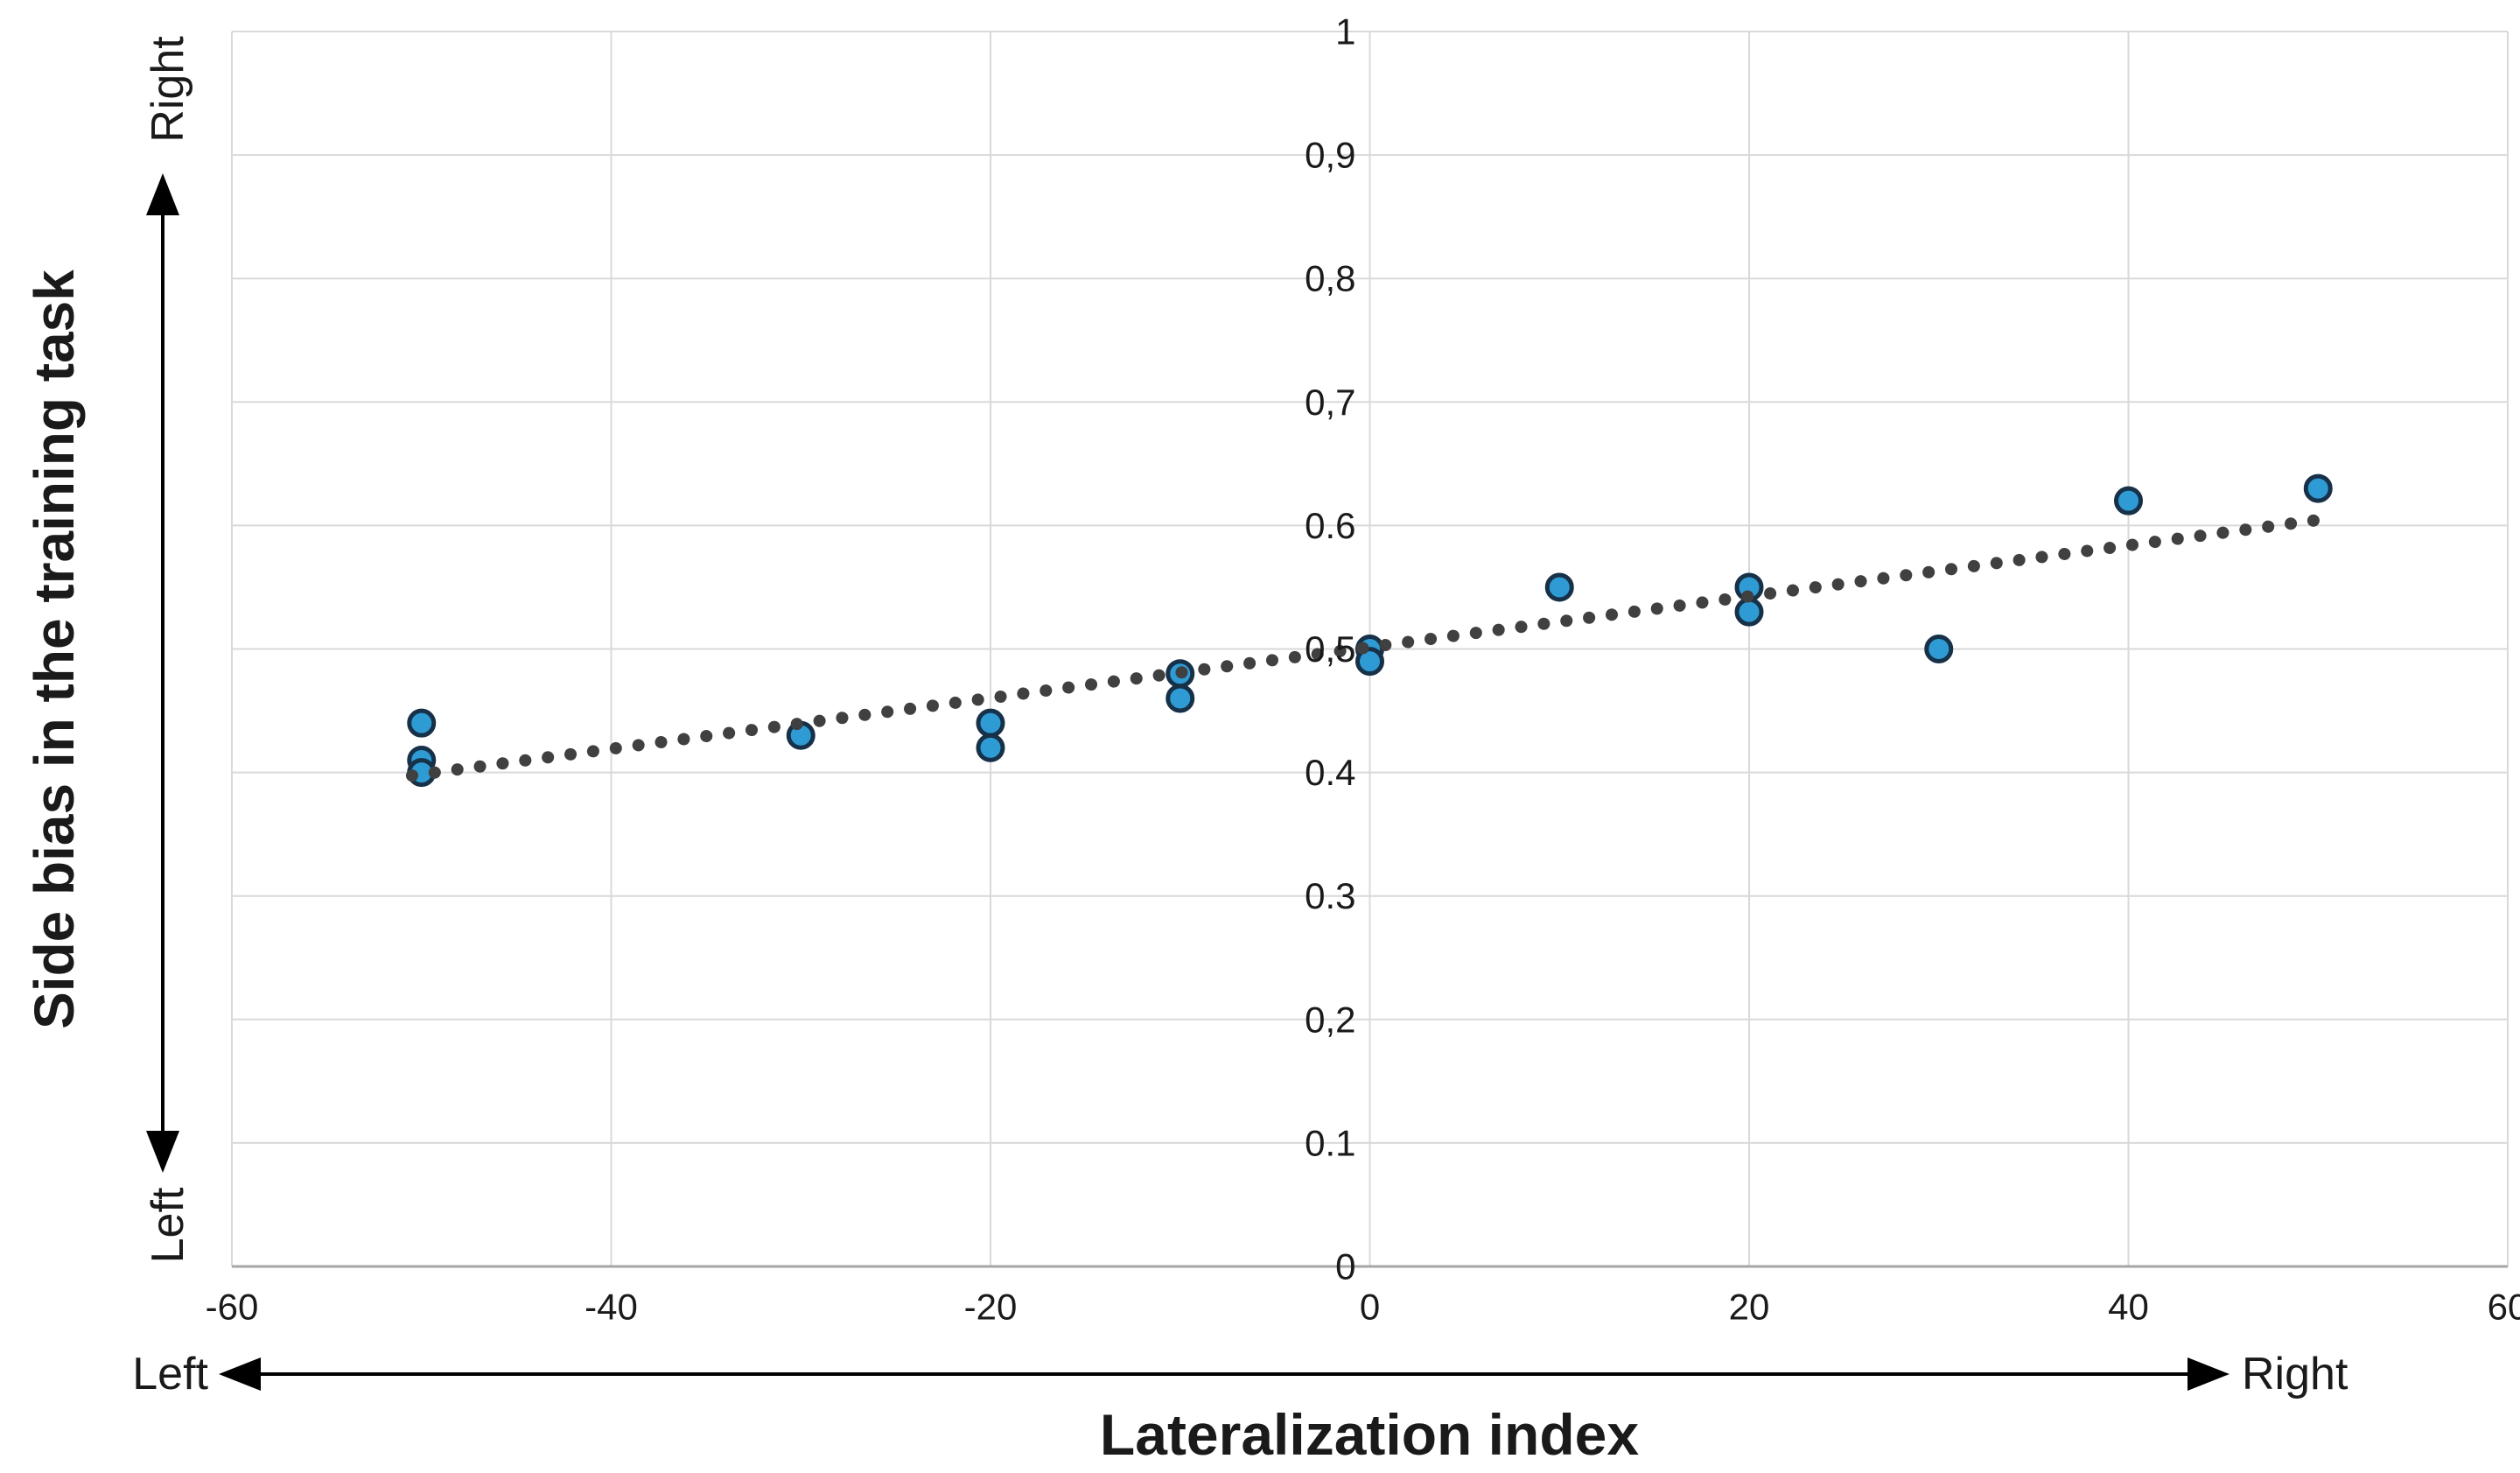 The height and width of the screenshot is (1473, 2520). Describe the element at coordinates (1330, 773) in the screenshot. I see `y-tick-label: 0.4` at that location.